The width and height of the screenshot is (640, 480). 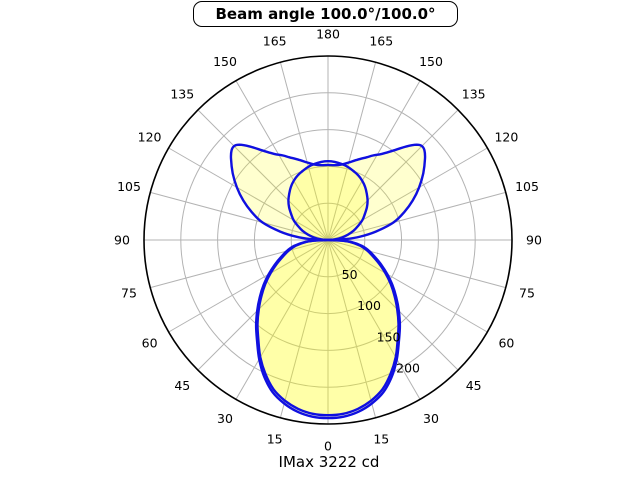 I want to click on imax-label: IMax 3222 cd, so click(x=329, y=462).